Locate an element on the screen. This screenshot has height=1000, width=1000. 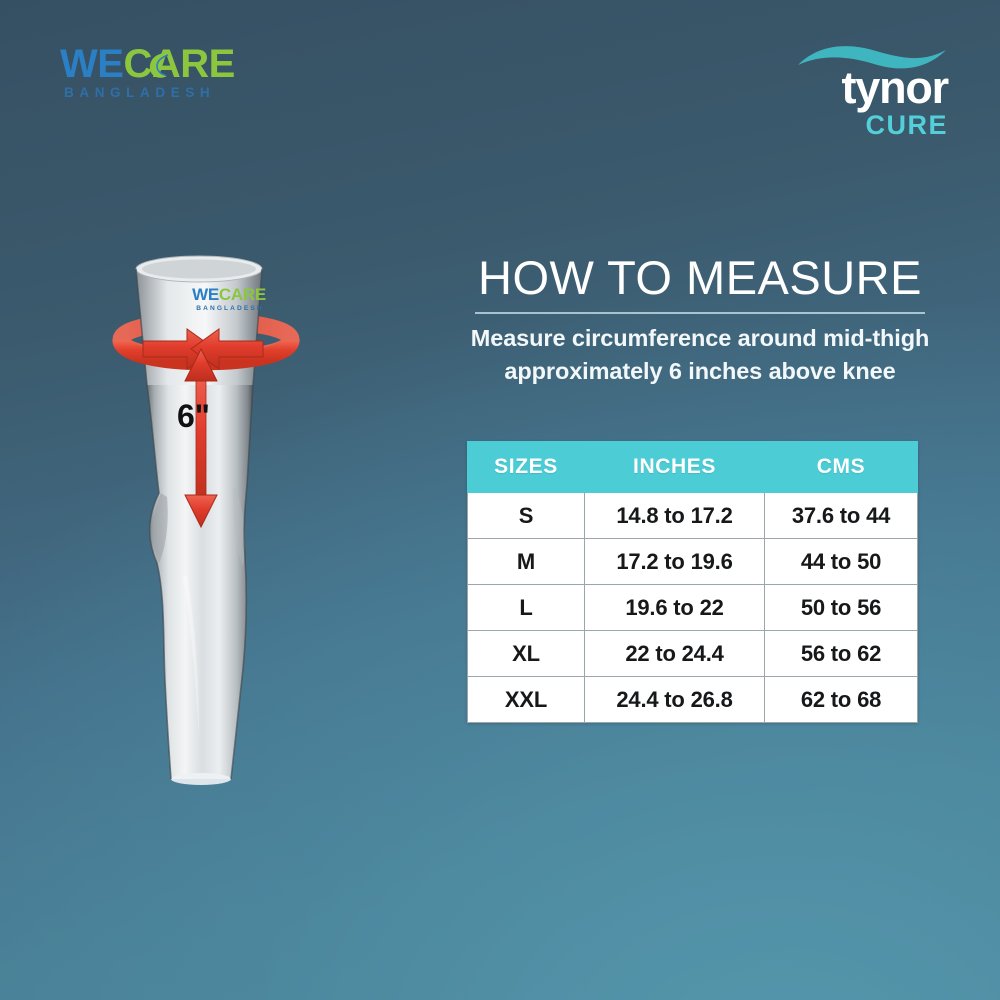
wecare-logo-wordmark: WECARE is located at coordinates (177, 64).